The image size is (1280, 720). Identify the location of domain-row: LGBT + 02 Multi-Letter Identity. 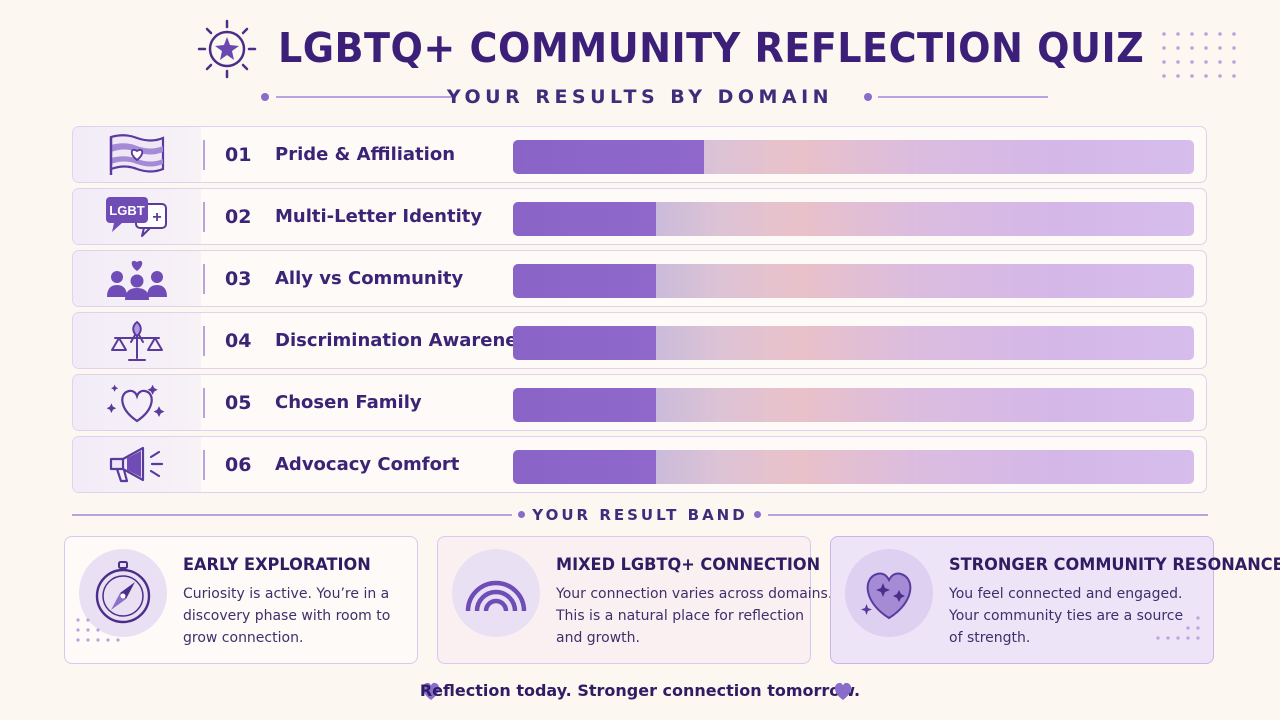
(639, 216).